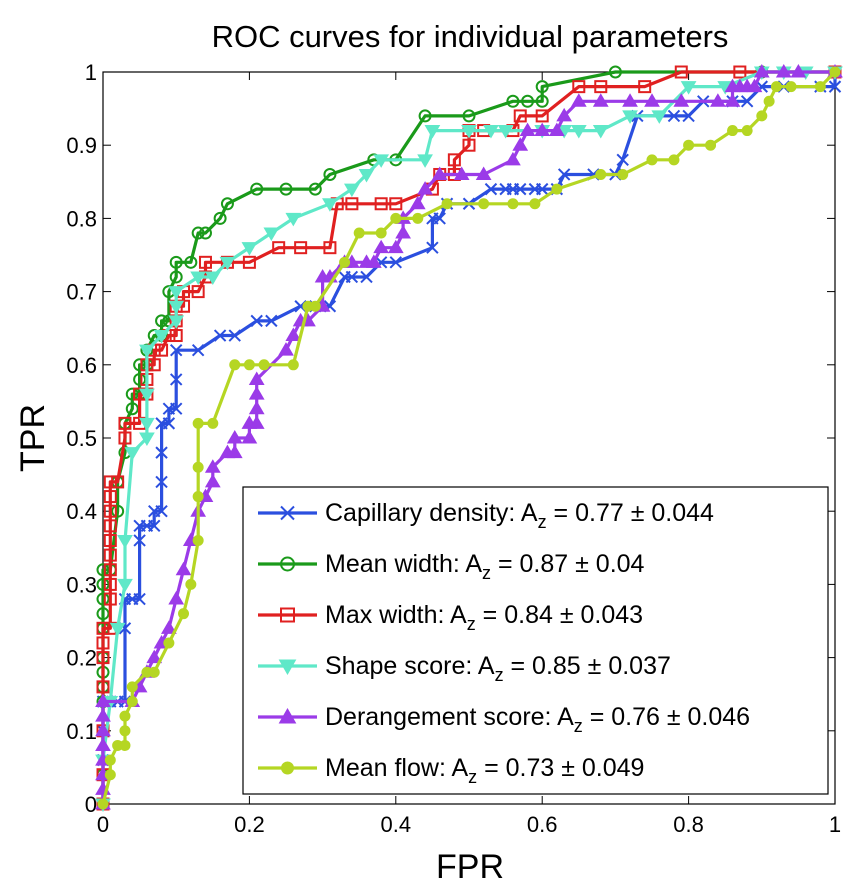 Image resolution: width=860 pixels, height=890 pixels. I want to click on legend-label-text: Mean flow: A, so click(396, 768).